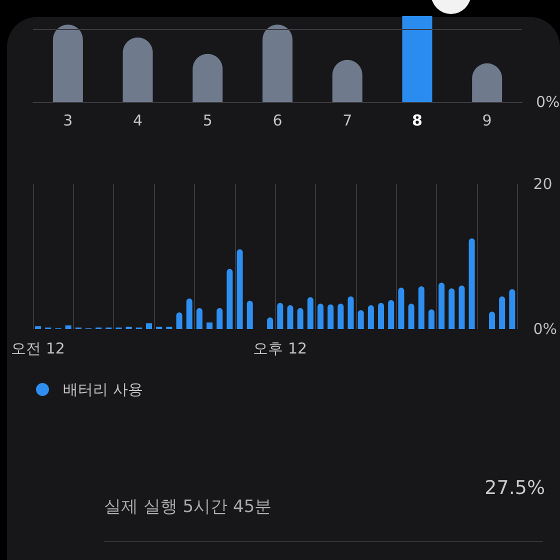 This screenshot has height=560, width=560. Describe the element at coordinates (542, 184) in the screenshot. I see `y-tick-label: 20` at that location.